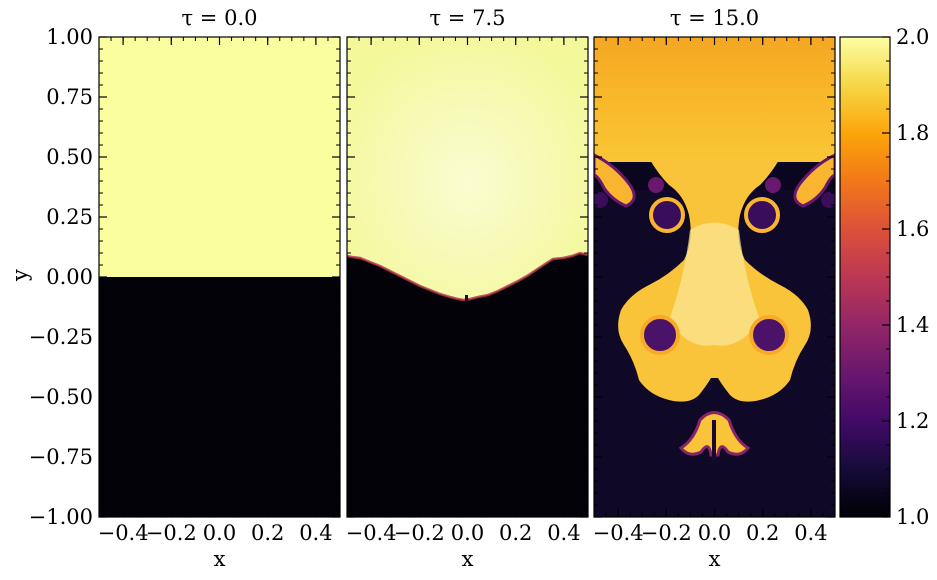  Describe the element at coordinates (814, 180) in the screenshot. I see `upper-vortex-right` at that location.